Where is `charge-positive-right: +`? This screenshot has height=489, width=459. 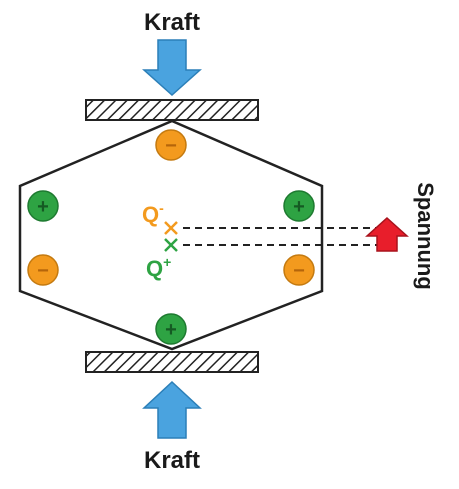
charge-positive-right: + is located at coordinates (299, 206).